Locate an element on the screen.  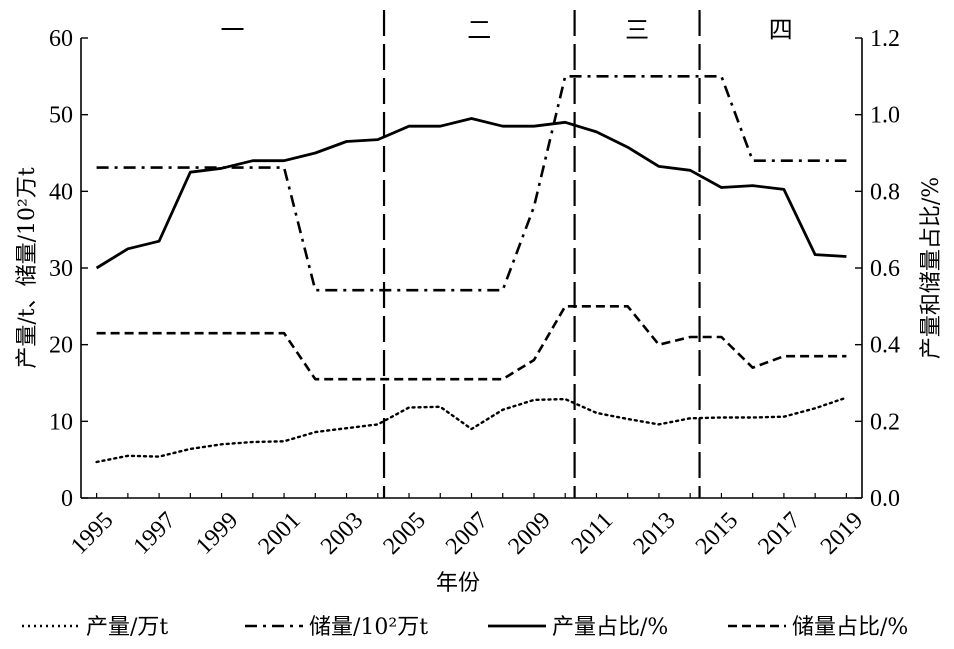
left-tick-label: 40 is located at coordinates (61, 192).